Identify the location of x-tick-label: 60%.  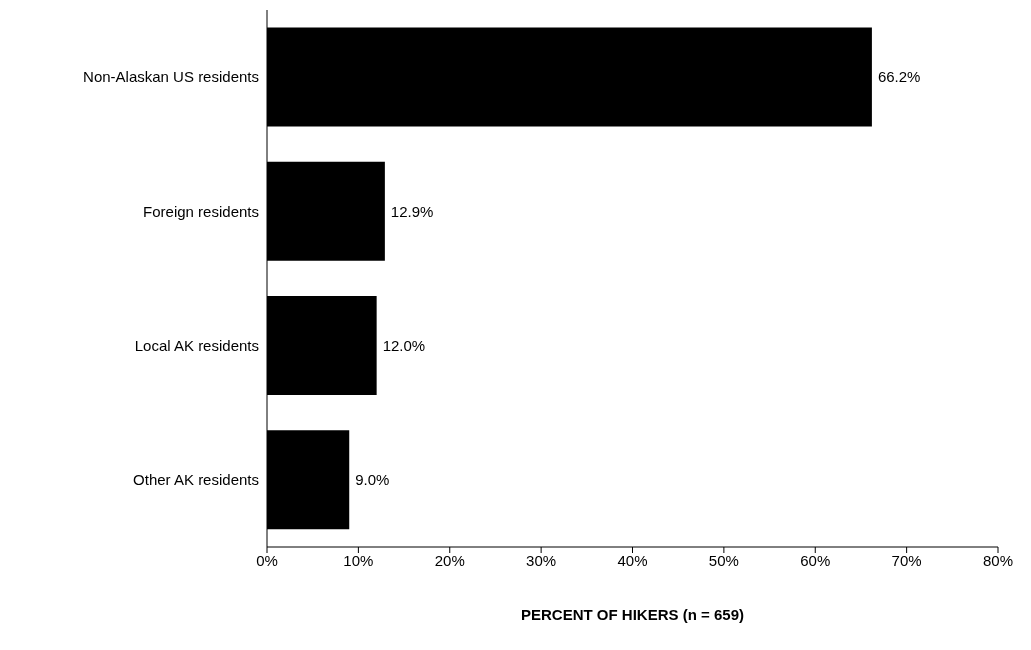
(815, 560).